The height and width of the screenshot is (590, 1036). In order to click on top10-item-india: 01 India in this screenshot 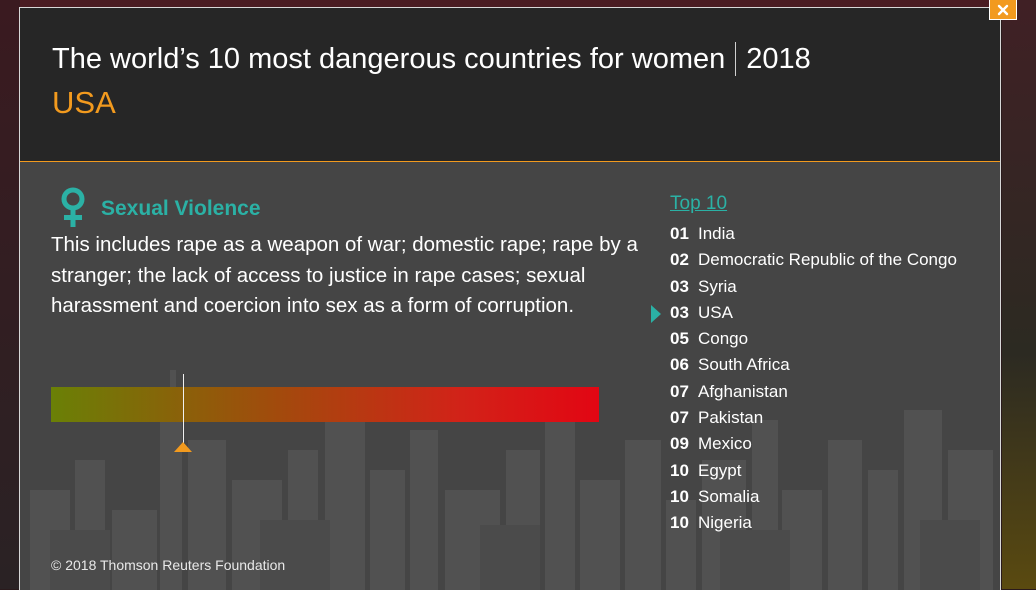, I will do `click(813, 234)`.